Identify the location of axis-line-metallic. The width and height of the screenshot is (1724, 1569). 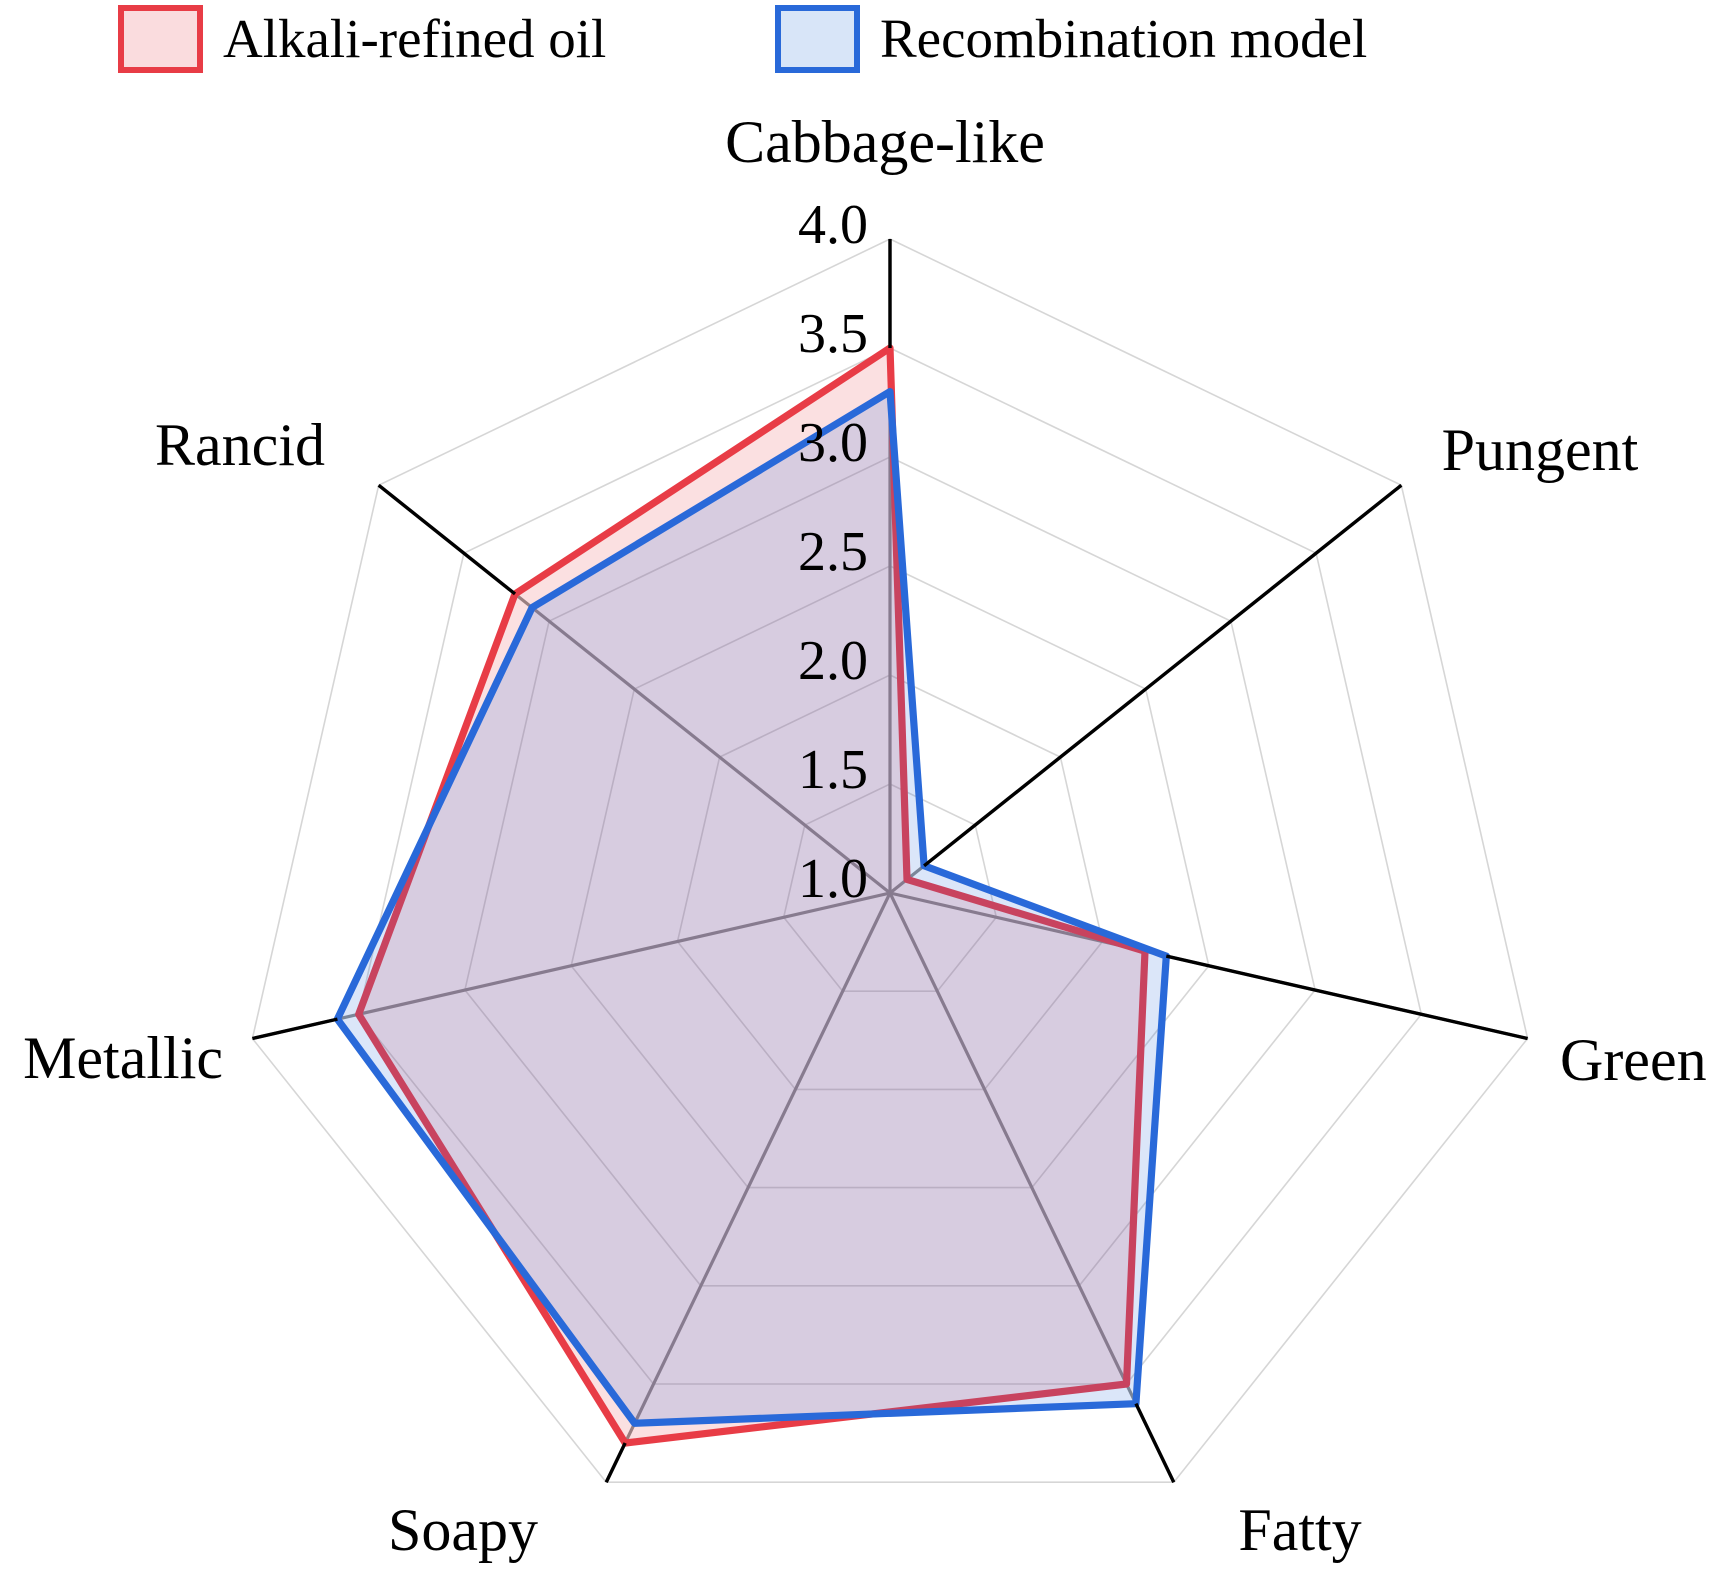
(295, 1029).